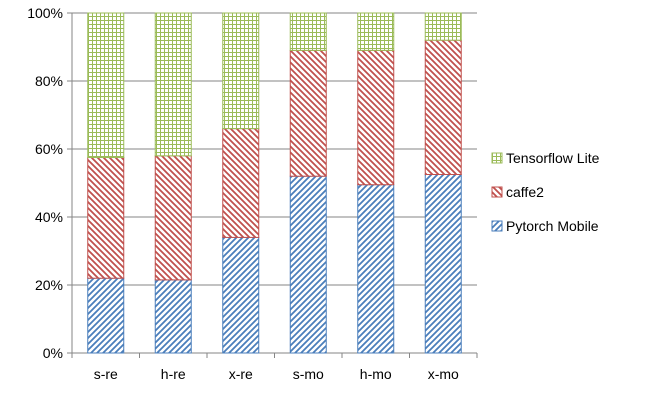 The image size is (654, 394). What do you see at coordinates (49, 81) in the screenshot?
I see `y-tick-label: 80%` at bounding box center [49, 81].